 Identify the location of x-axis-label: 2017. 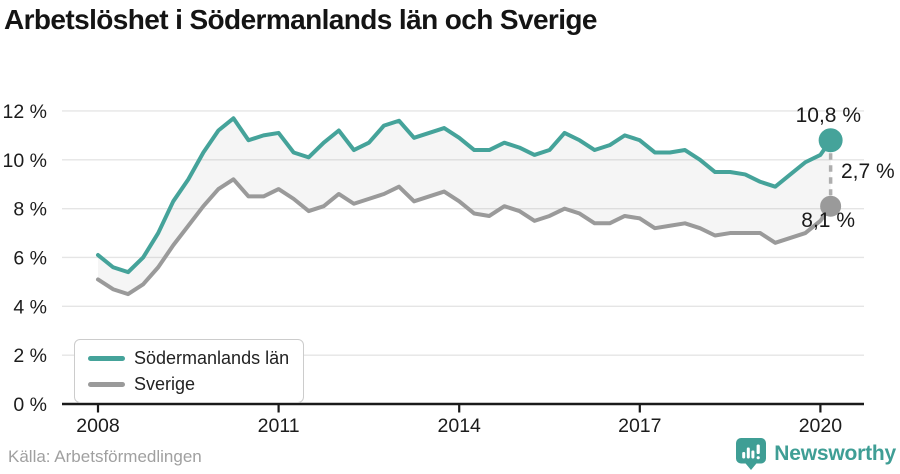
(639, 426).